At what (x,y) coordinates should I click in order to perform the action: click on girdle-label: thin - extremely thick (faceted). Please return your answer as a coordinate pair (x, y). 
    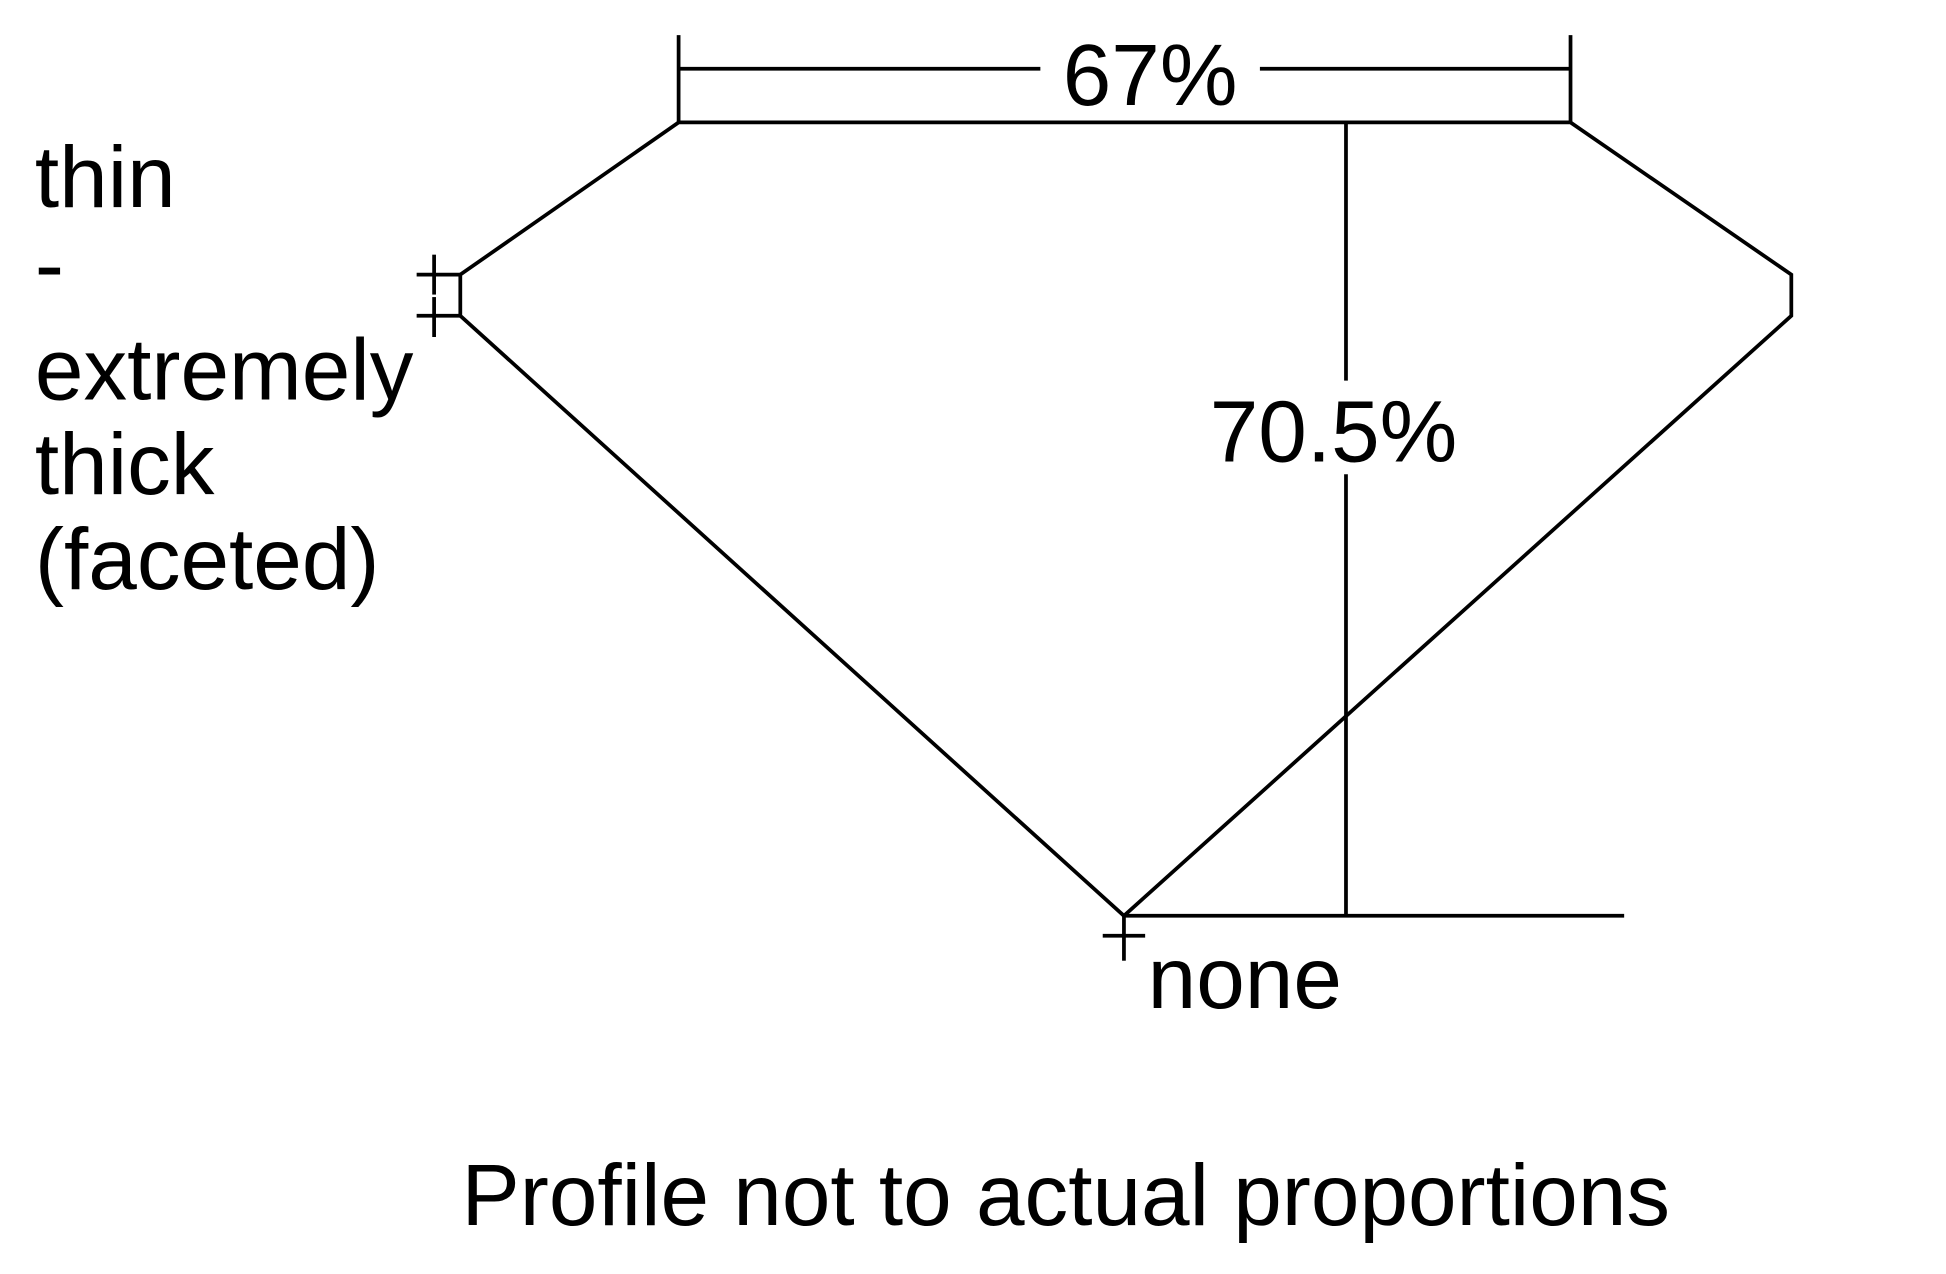
    Looking at the image, I should click on (224, 368).